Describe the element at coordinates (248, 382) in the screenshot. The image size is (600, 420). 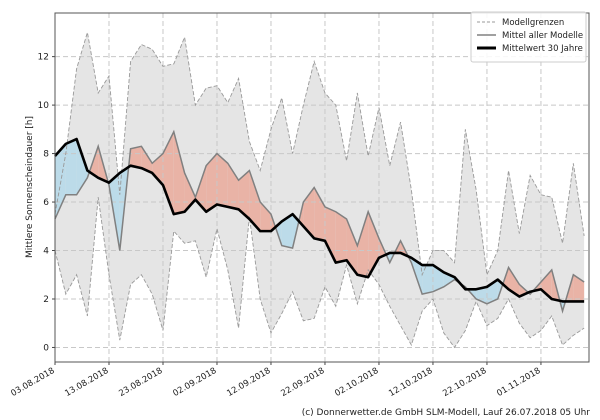
I see `x-tick-label: 12.09.2018` at that location.